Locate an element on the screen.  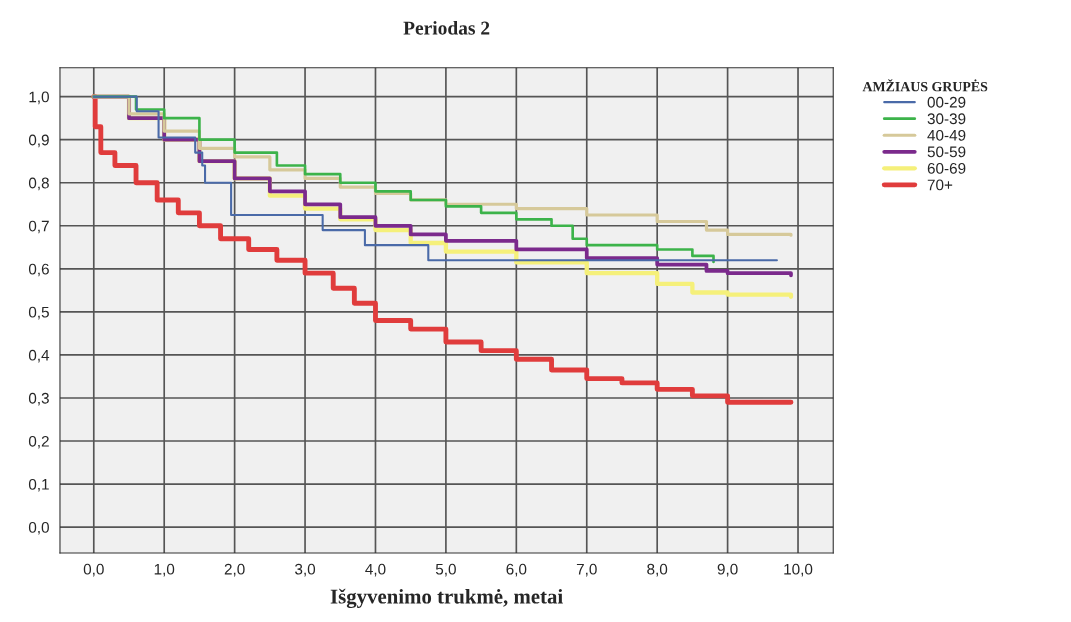
x-tick-label: 8,0 is located at coordinates (657, 570).